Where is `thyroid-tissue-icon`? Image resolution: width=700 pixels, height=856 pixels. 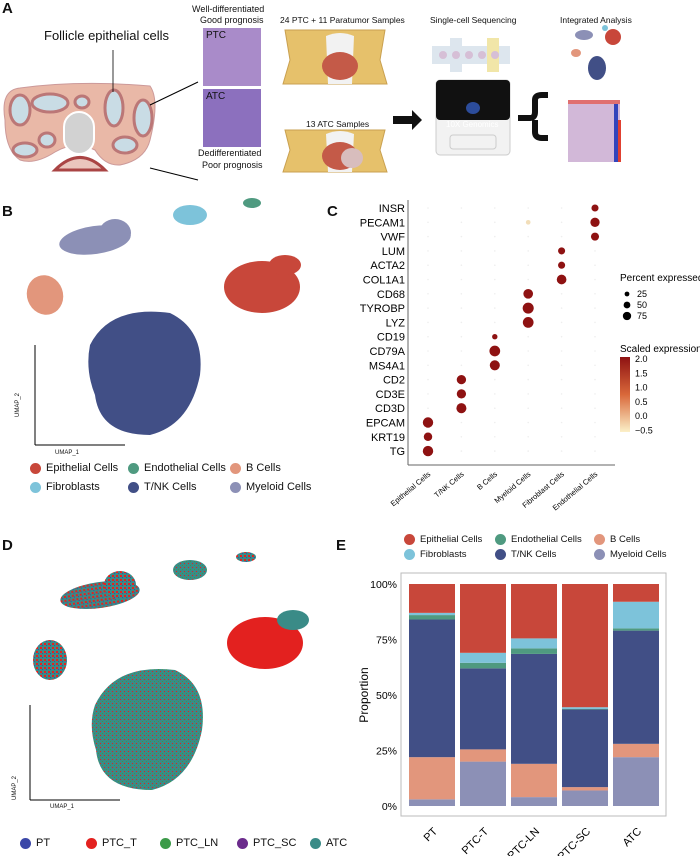
thyroid-tissue-icon is located at coordinates (79, 127).